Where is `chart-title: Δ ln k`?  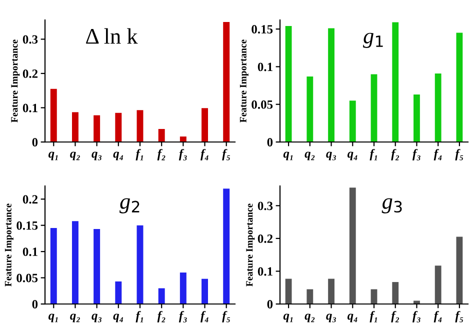 chart-title: Δ ln k is located at coordinates (112, 36).